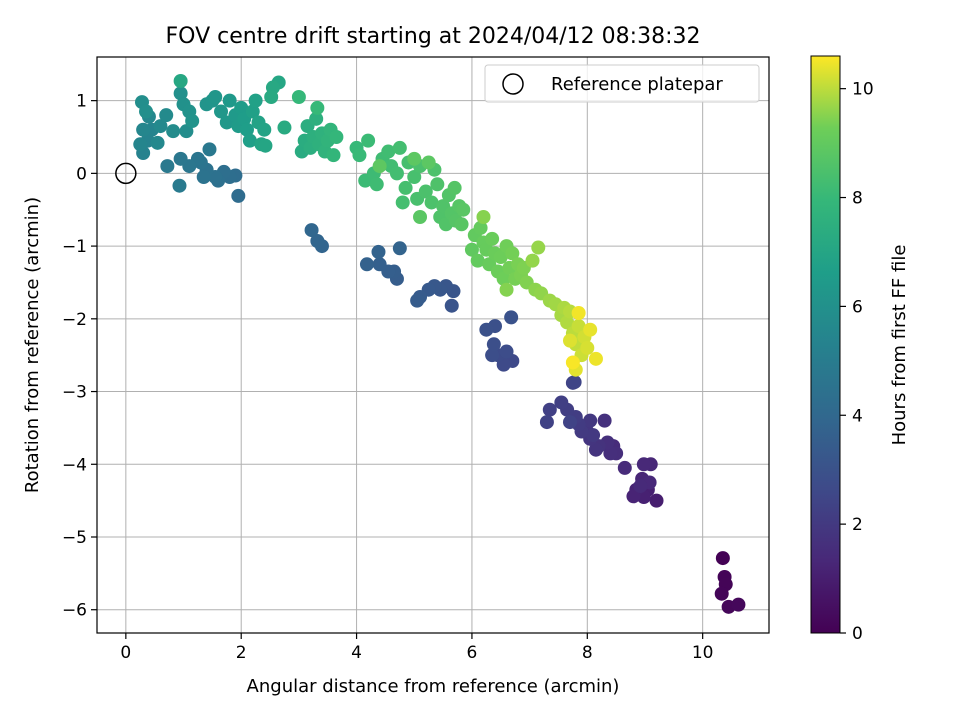  I want to click on colorbar-gradient, so click(825, 344).